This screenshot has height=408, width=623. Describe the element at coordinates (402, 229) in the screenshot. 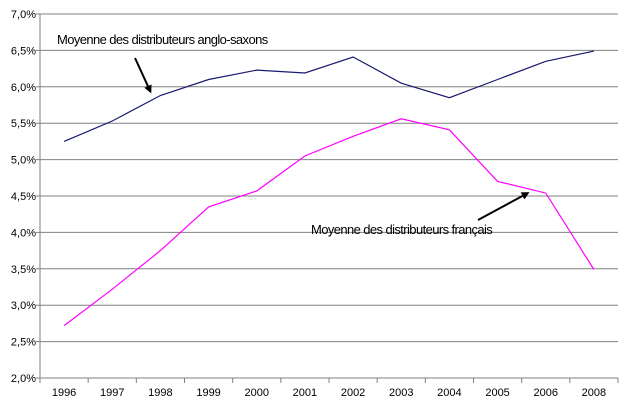

I see `annotation-francais: Moyenne des distributeurs français` at that location.